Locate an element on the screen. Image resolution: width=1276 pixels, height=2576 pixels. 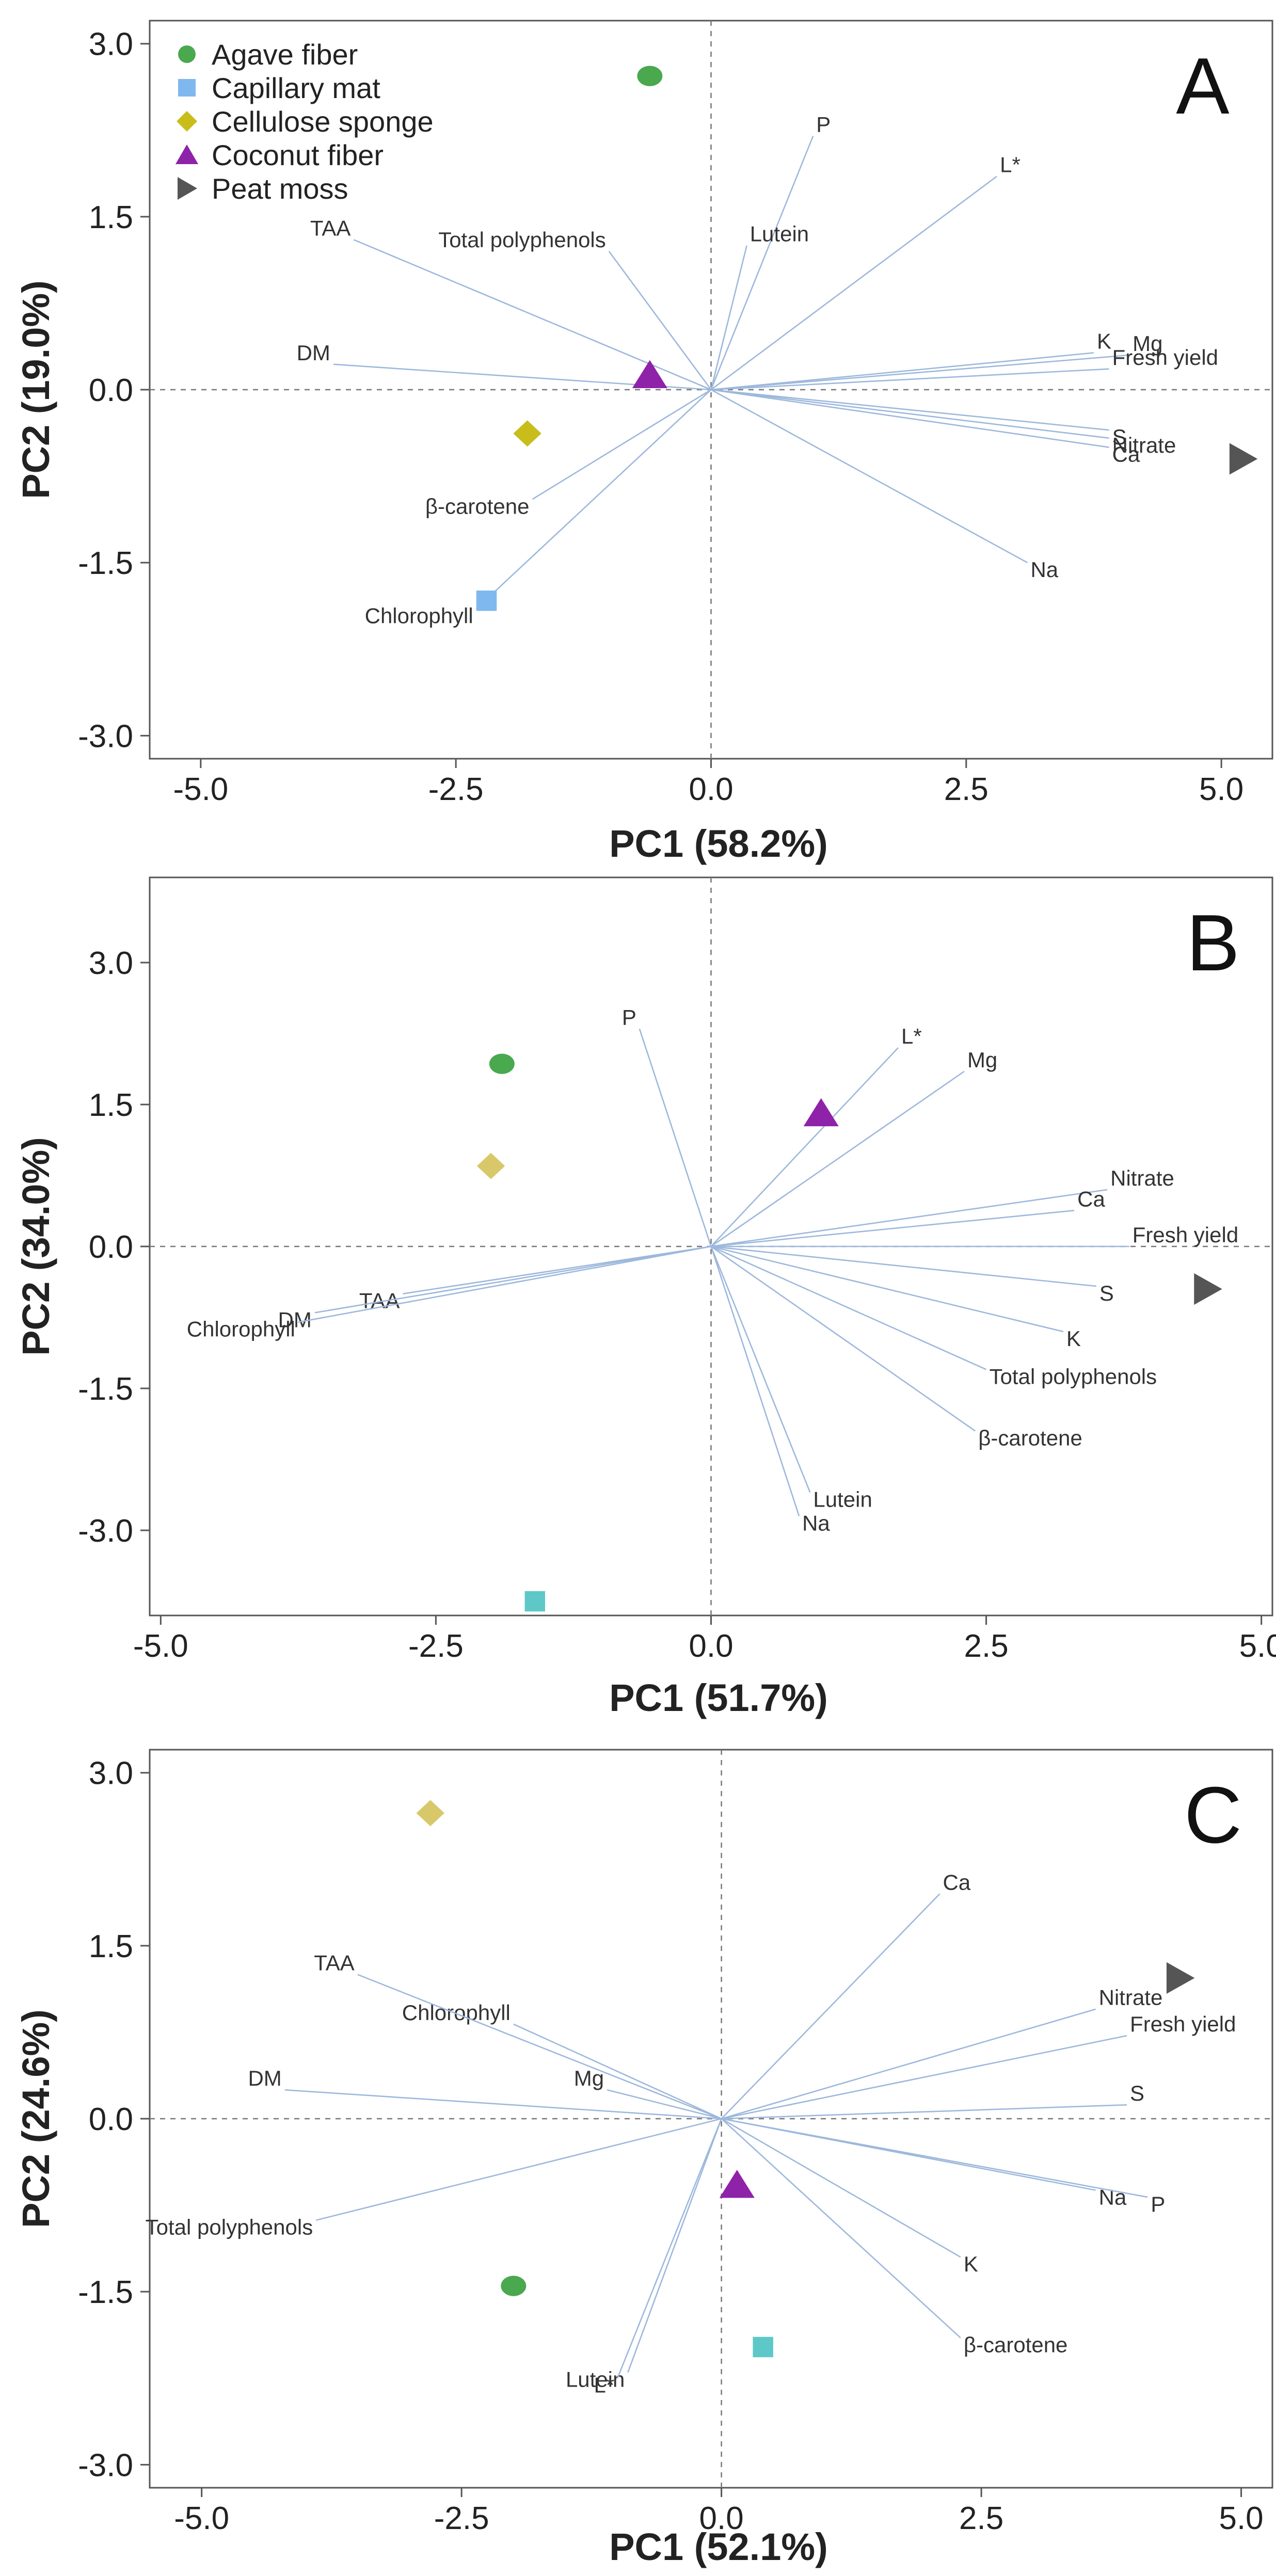
legend-label-cellulose-sponge: Cellulose sponge is located at coordinates (323, 121).